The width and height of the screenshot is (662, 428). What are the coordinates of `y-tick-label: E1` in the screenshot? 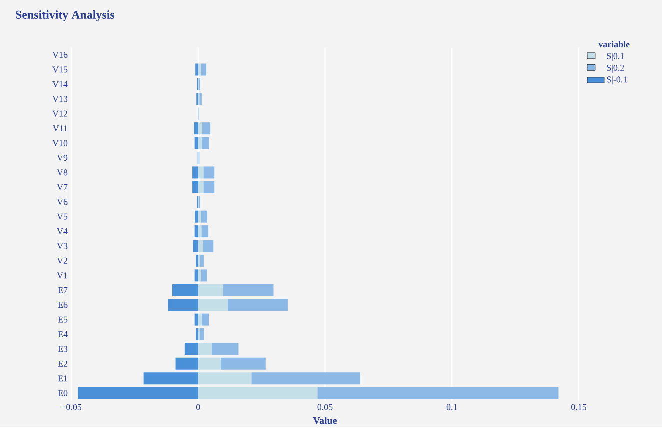 It's located at (63, 379).